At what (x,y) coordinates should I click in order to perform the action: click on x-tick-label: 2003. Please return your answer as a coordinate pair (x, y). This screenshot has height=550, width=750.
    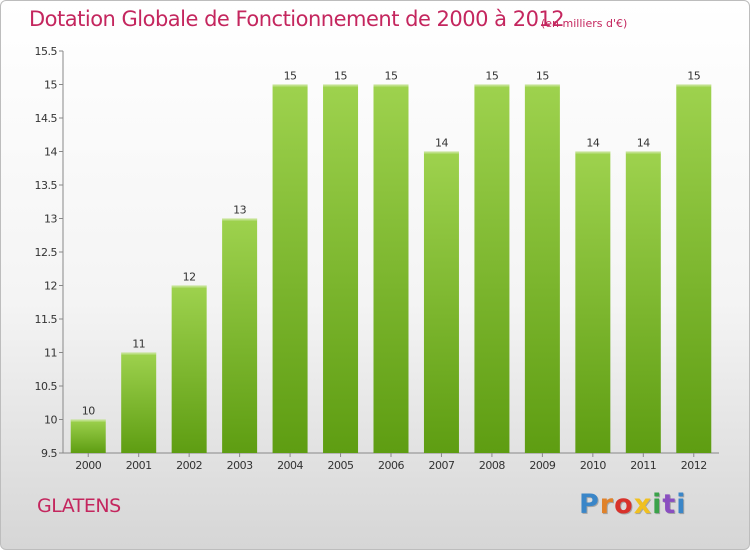
    Looking at the image, I should click on (240, 465).